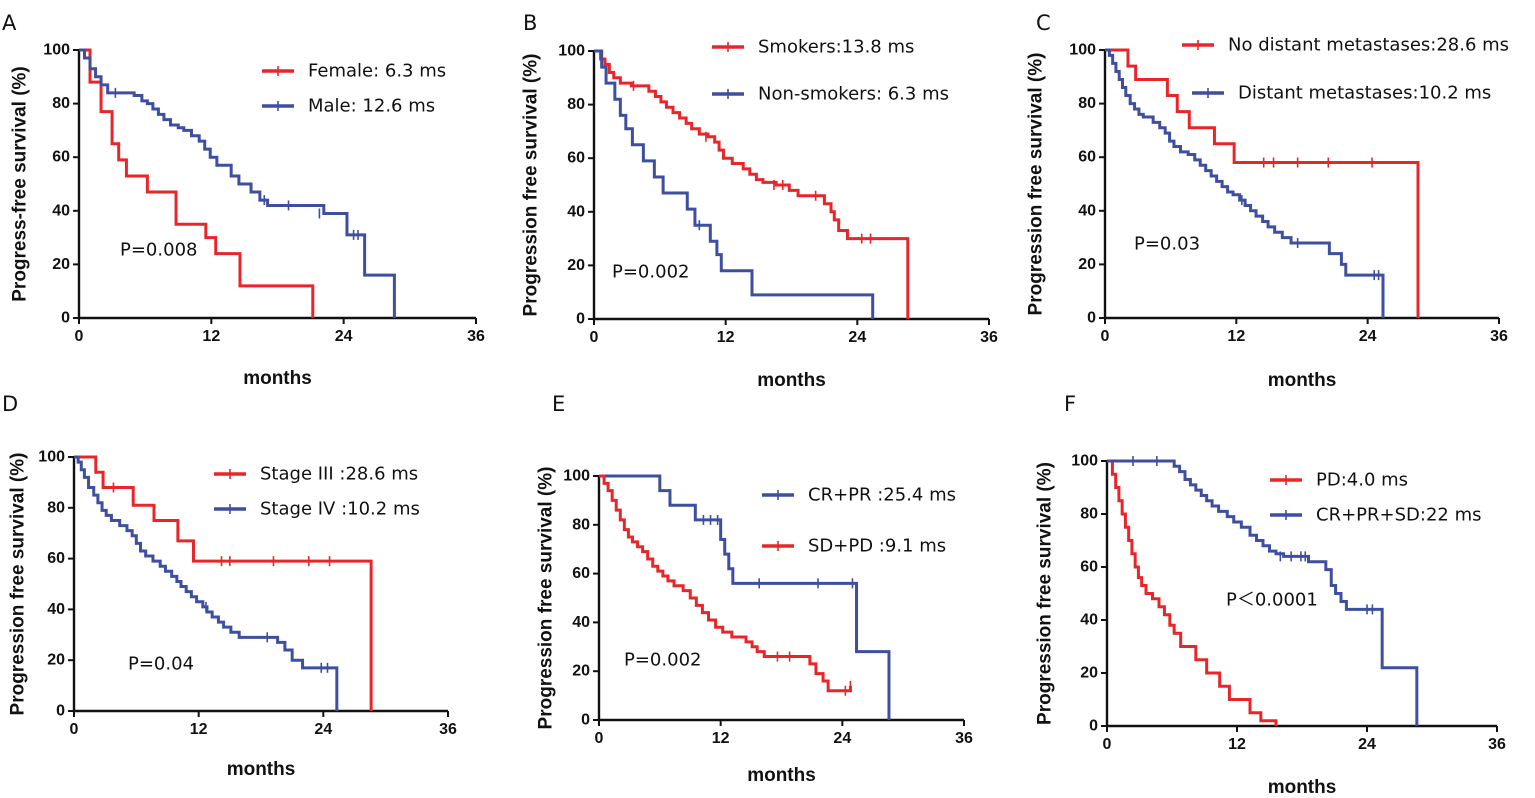 This screenshot has height=798, width=1535. Describe the element at coordinates (558, 404) in the screenshot. I see `panel-letter-e: E` at that location.